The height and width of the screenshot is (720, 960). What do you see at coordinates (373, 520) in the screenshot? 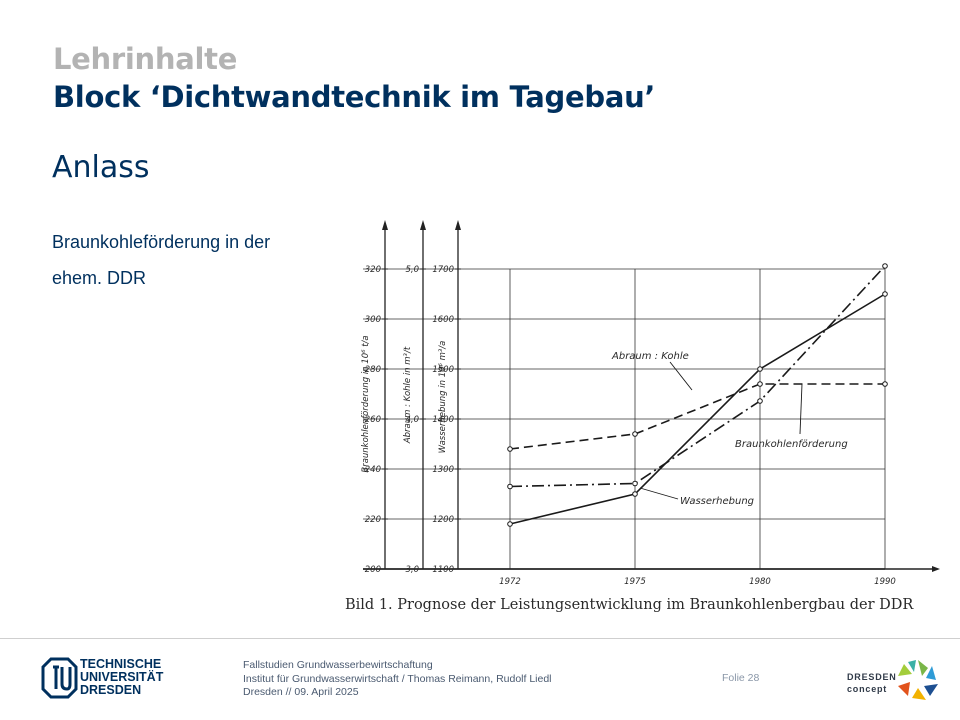
I see `y-tick-label: 220` at bounding box center [373, 520].